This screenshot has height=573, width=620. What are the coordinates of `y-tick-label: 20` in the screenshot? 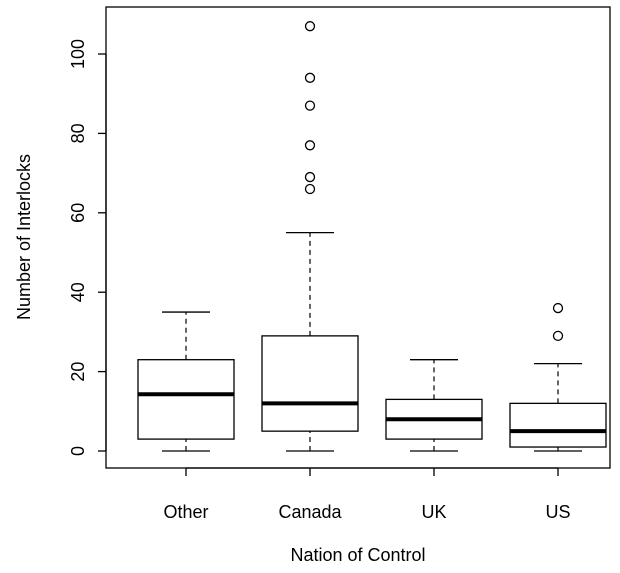 It's located at (78, 372).